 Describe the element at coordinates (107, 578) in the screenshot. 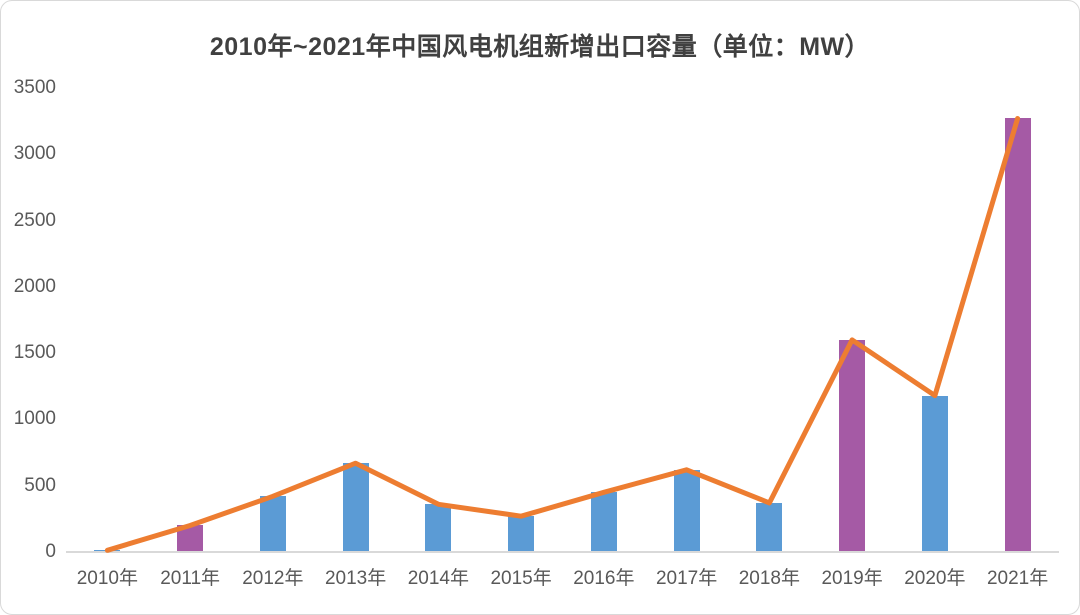

I see `x-tick-label: 2010年` at that location.